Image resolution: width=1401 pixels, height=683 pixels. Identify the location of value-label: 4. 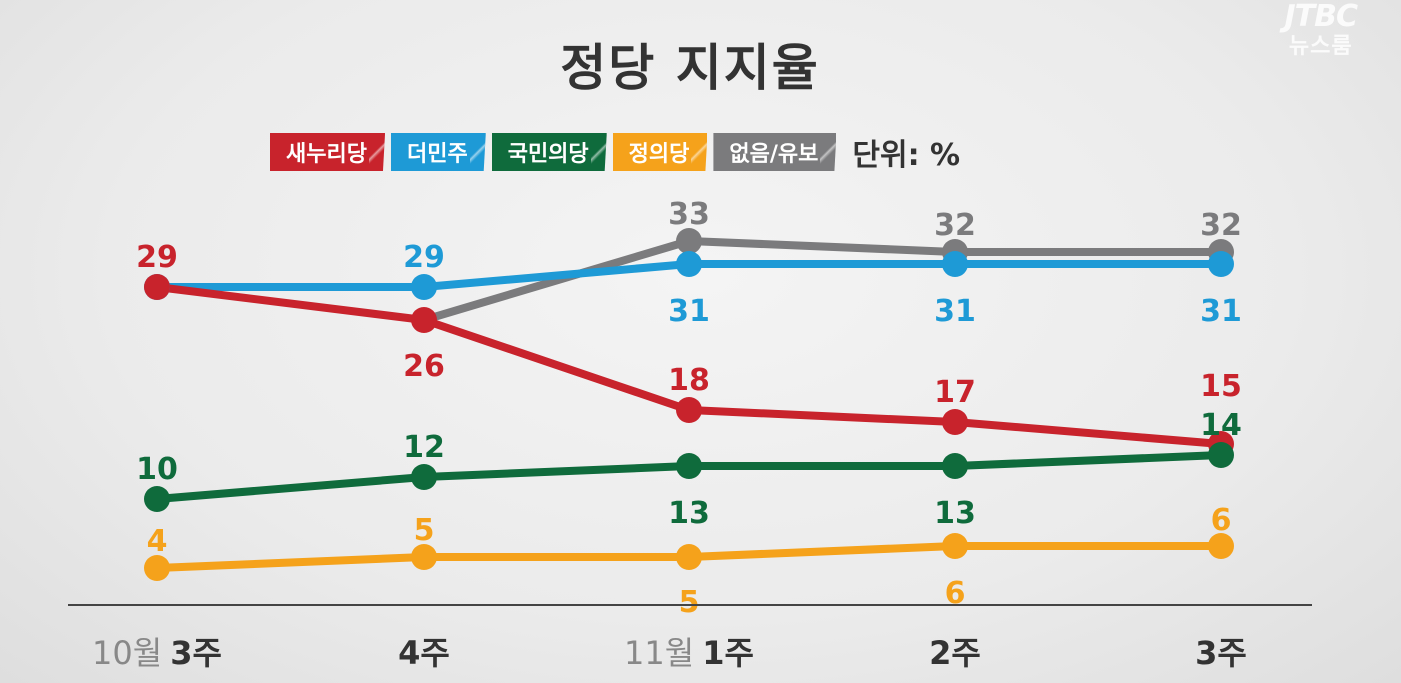
(157, 541).